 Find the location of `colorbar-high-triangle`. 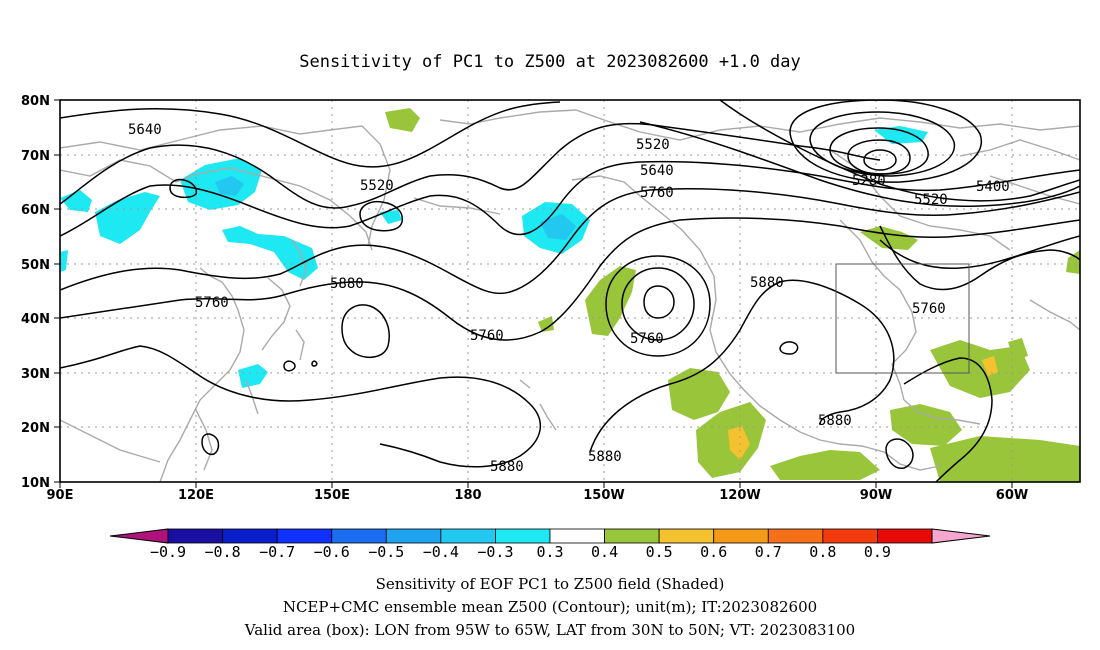

colorbar-high-triangle is located at coordinates (961, 536).